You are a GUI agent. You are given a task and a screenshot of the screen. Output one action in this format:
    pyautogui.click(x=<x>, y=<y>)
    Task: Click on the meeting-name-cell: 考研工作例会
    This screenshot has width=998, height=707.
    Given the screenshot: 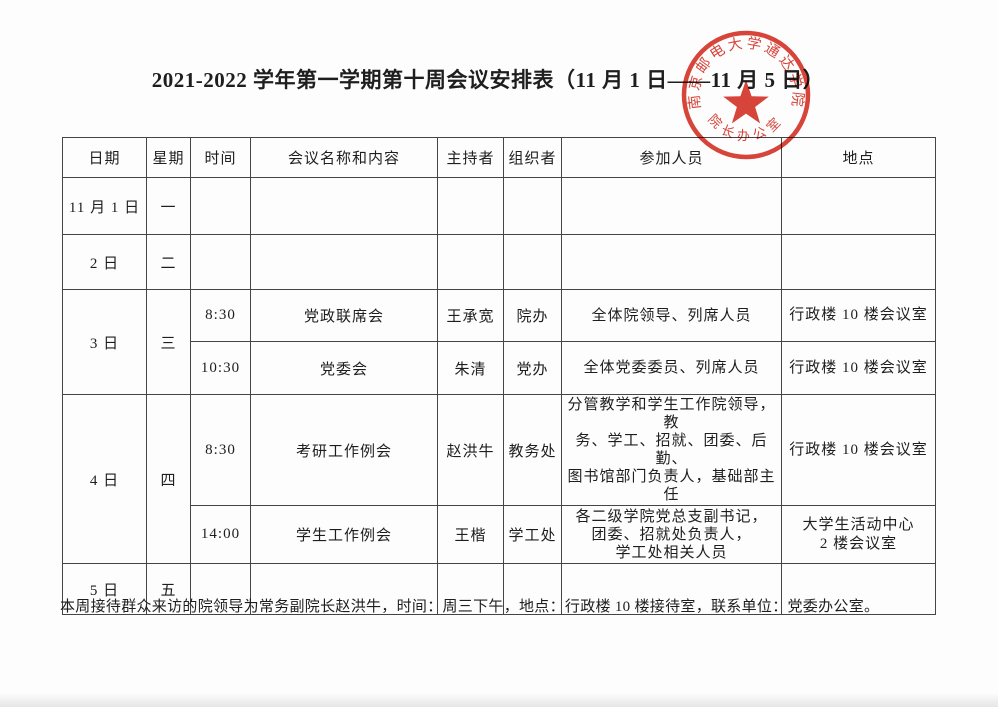 What is the action you would take?
    pyautogui.click(x=344, y=450)
    